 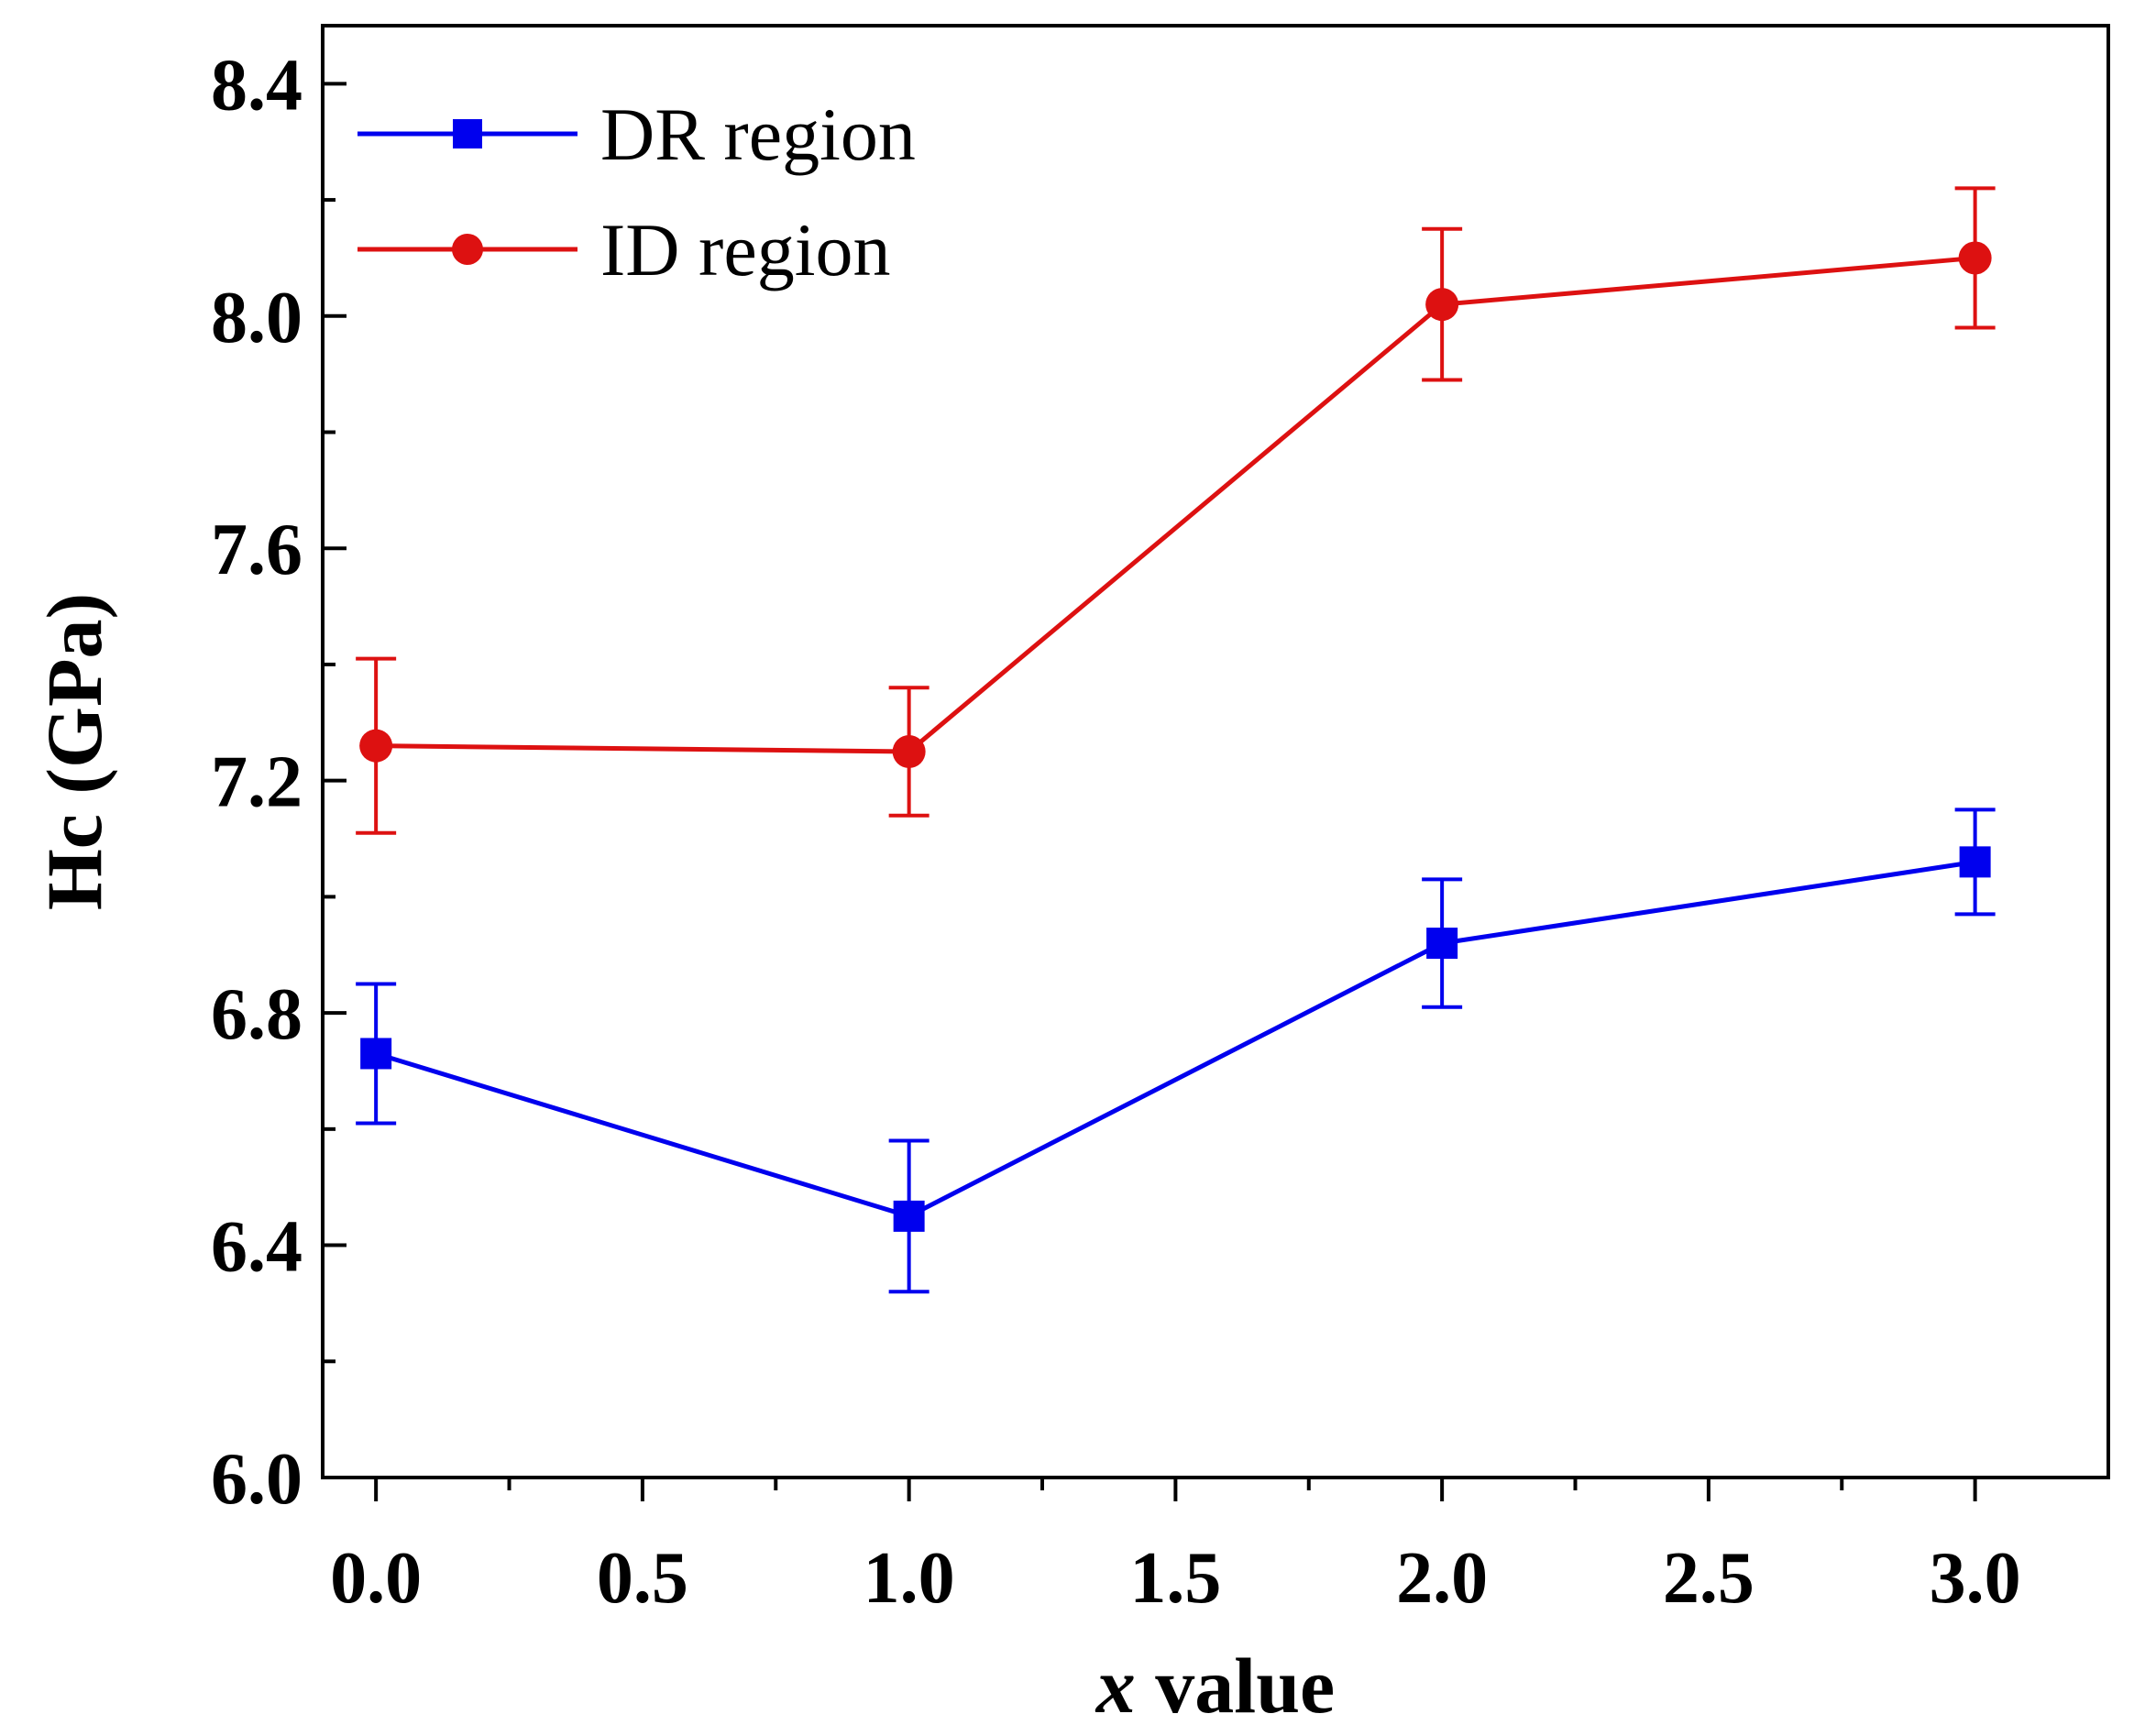 What do you see at coordinates (642, 1579) in the screenshot?
I see `x-tick-label-1: 0.5` at bounding box center [642, 1579].